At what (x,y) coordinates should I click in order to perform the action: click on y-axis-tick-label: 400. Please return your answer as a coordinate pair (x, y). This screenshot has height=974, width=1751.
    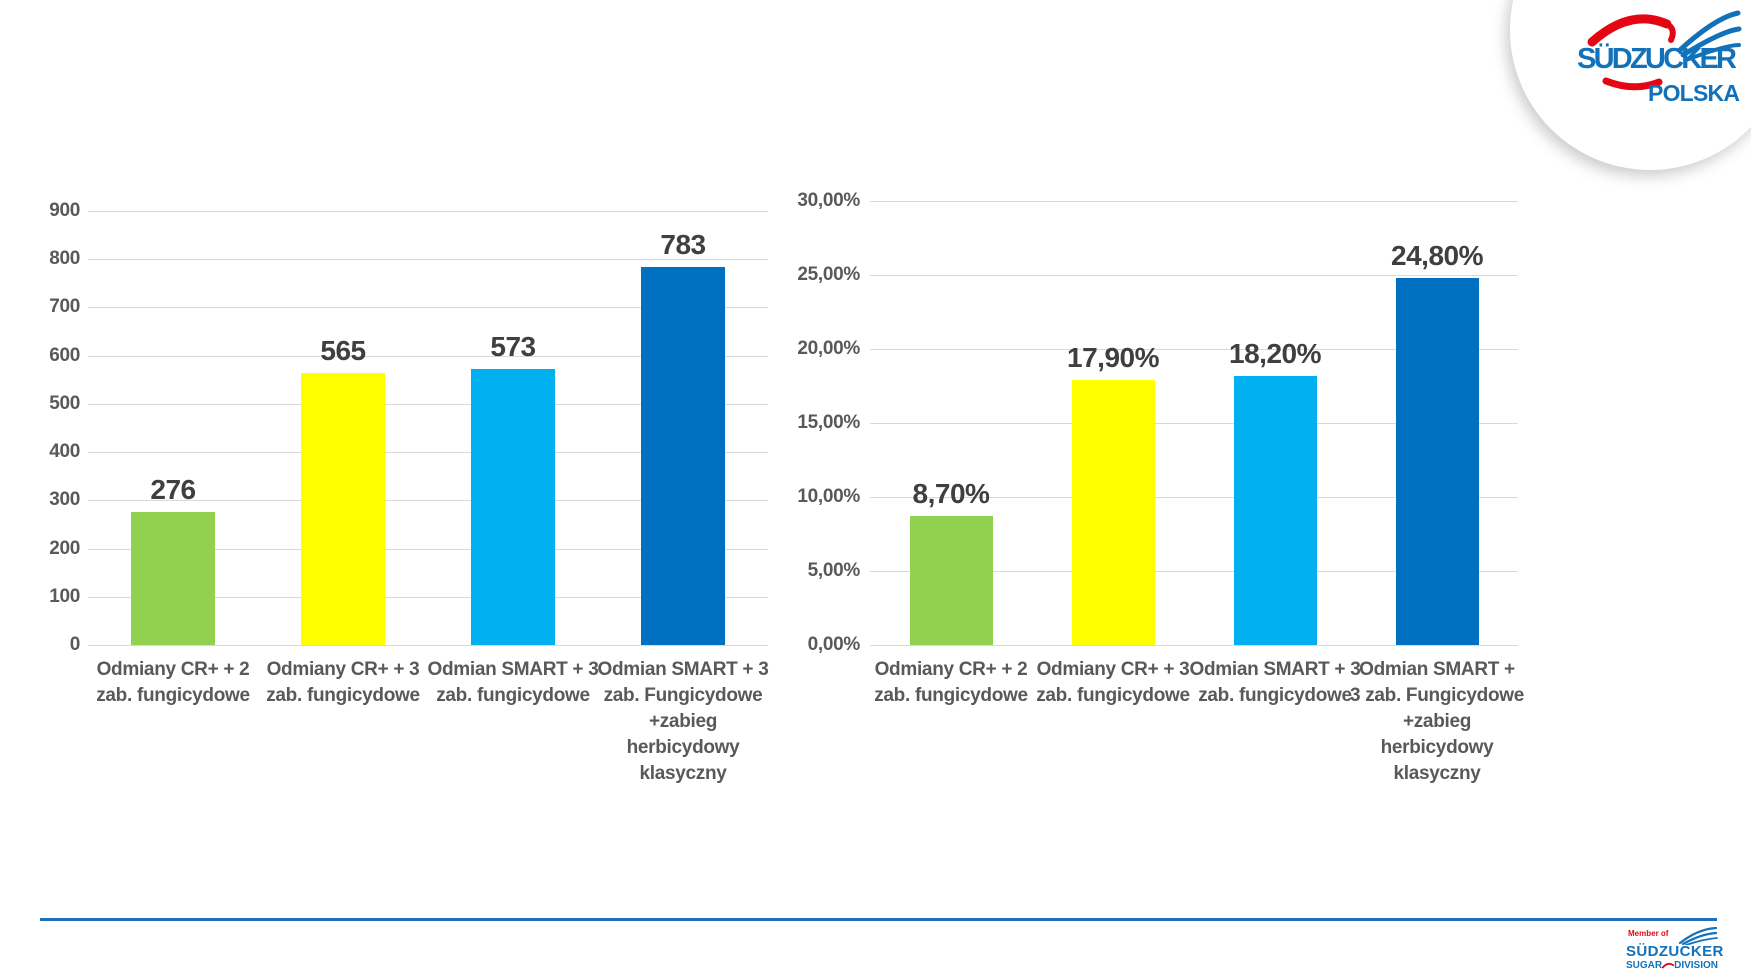
    Looking at the image, I should click on (64, 452).